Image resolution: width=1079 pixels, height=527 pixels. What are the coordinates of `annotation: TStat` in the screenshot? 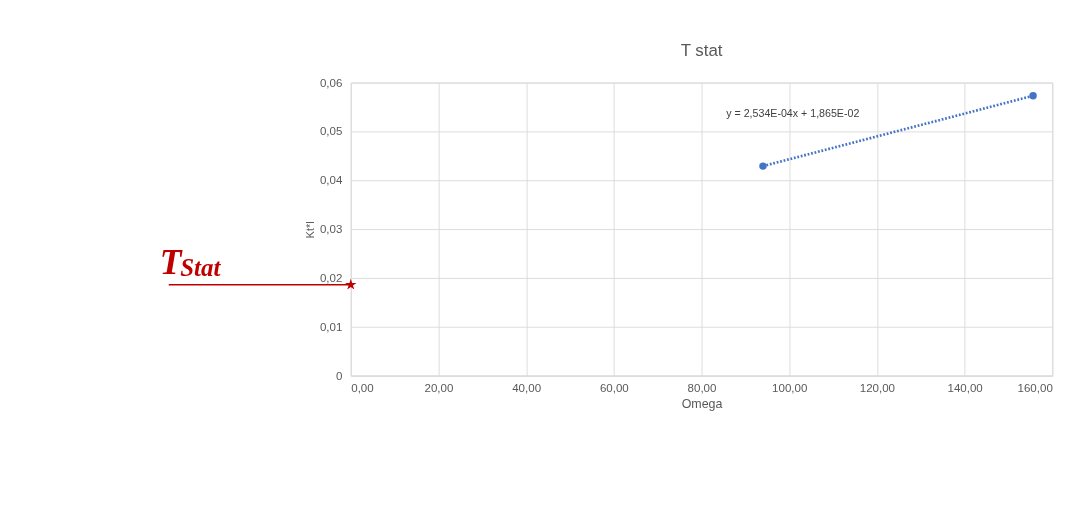 It's located at (190, 262).